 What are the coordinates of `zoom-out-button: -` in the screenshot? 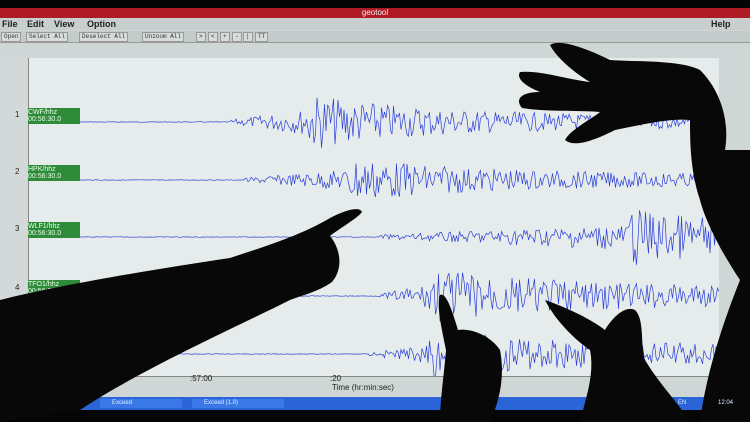 It's located at (237, 37).